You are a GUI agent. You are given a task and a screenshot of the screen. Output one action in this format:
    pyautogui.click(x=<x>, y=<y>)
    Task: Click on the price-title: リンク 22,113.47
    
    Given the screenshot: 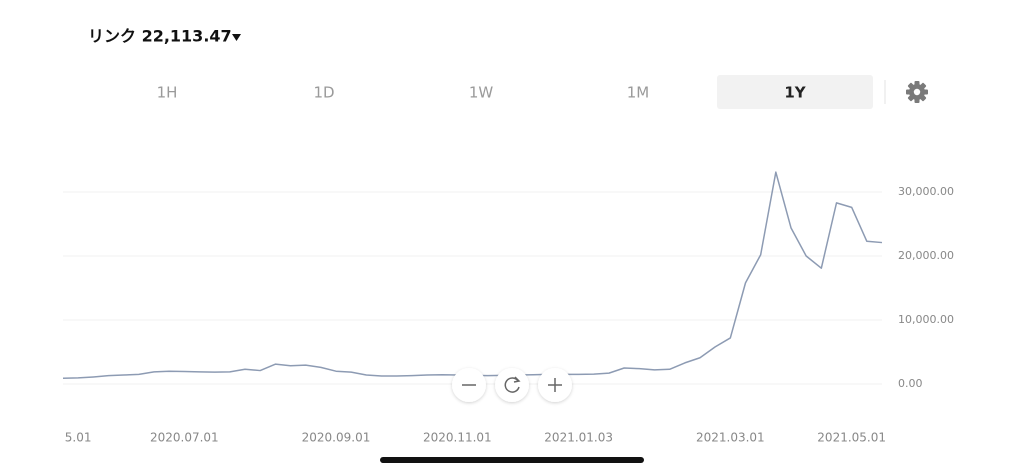 What is the action you would take?
    pyautogui.click(x=160, y=36)
    